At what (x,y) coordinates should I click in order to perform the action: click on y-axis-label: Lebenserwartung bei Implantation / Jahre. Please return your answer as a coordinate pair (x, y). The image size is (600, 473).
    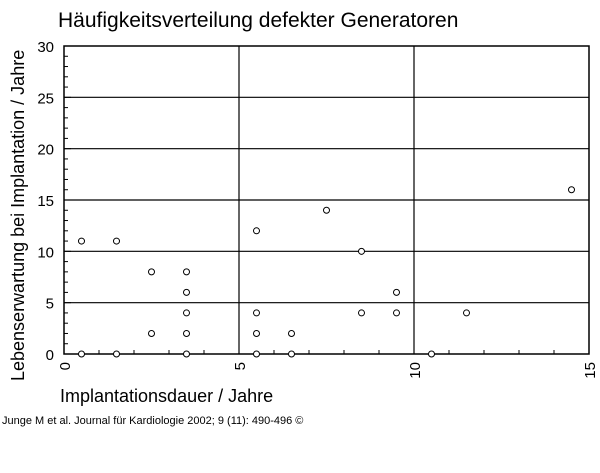
    Looking at the image, I should click on (18, 215).